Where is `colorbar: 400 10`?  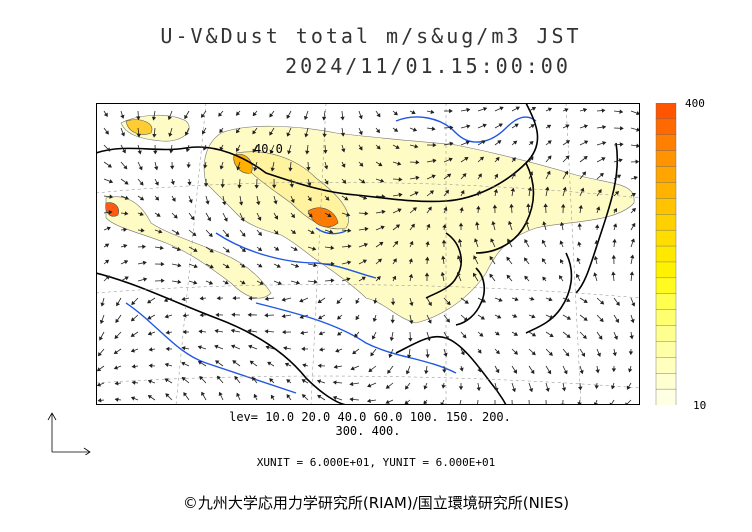
colorbar: 400 10 is located at coordinates (685, 254).